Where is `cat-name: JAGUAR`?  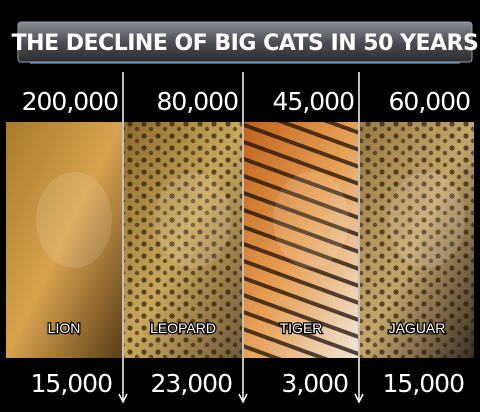 cat-name: JAGUAR is located at coordinates (417, 328).